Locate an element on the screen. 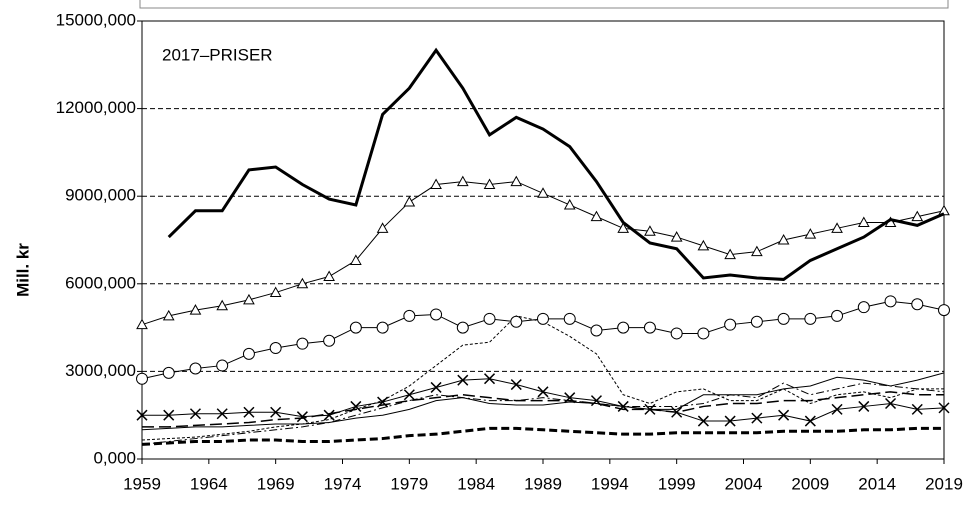 The image size is (974, 505). x-tick-label: 2014 is located at coordinates (877, 483).